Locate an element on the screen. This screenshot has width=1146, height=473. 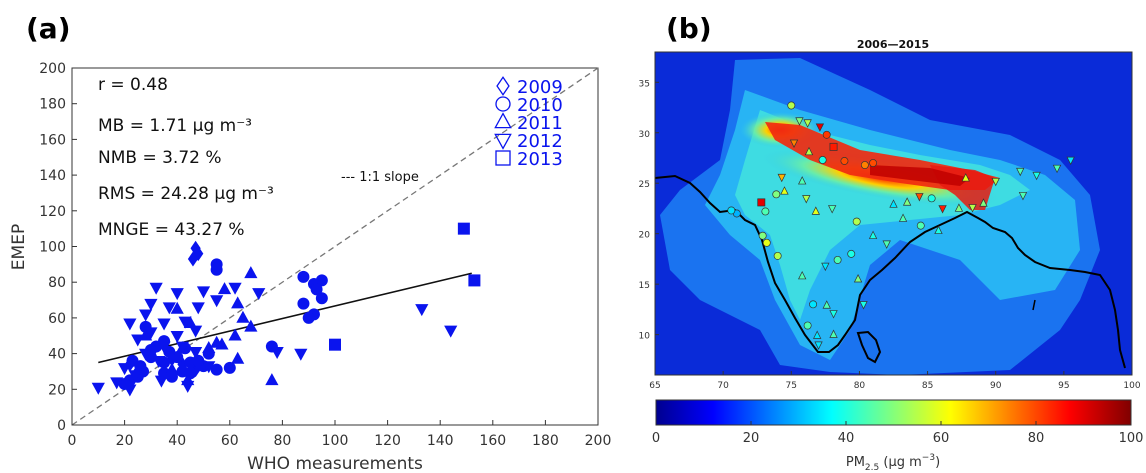
stat-r: r = 0.48 is located at coordinates (133, 85).